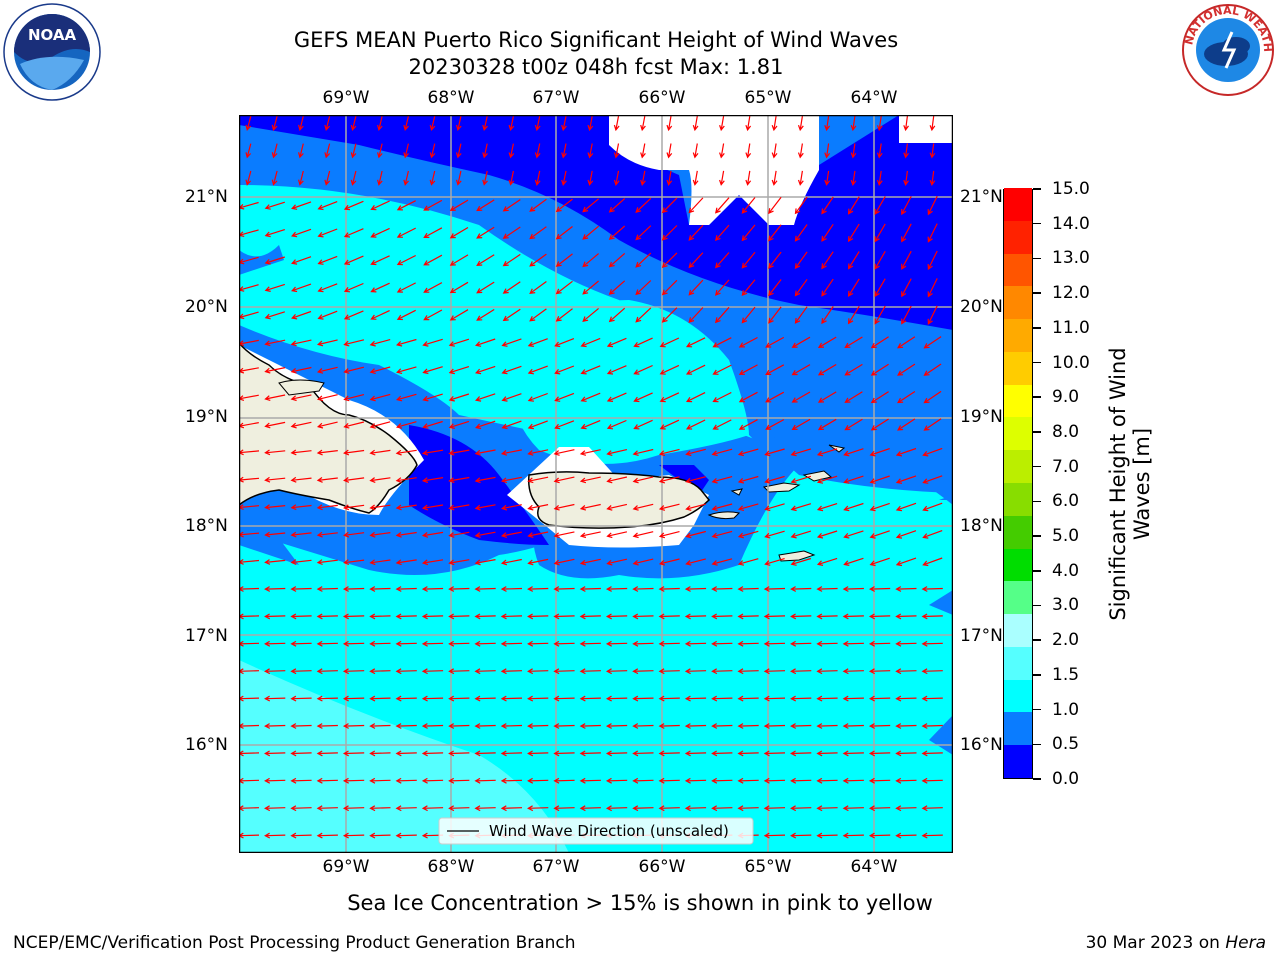 This screenshot has width=1280, height=960. Describe the element at coordinates (981, 307) in the screenshot. I see `lat-label-right: 20°N` at that location.